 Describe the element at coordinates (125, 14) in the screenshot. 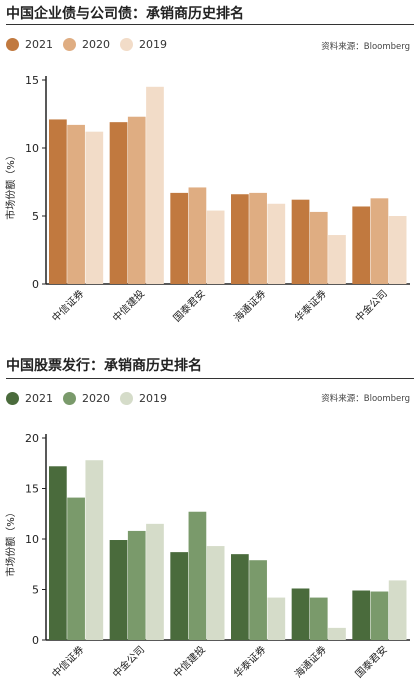

I see `chart-title: 中国企业债与公司债：承销商历史排名` at that location.